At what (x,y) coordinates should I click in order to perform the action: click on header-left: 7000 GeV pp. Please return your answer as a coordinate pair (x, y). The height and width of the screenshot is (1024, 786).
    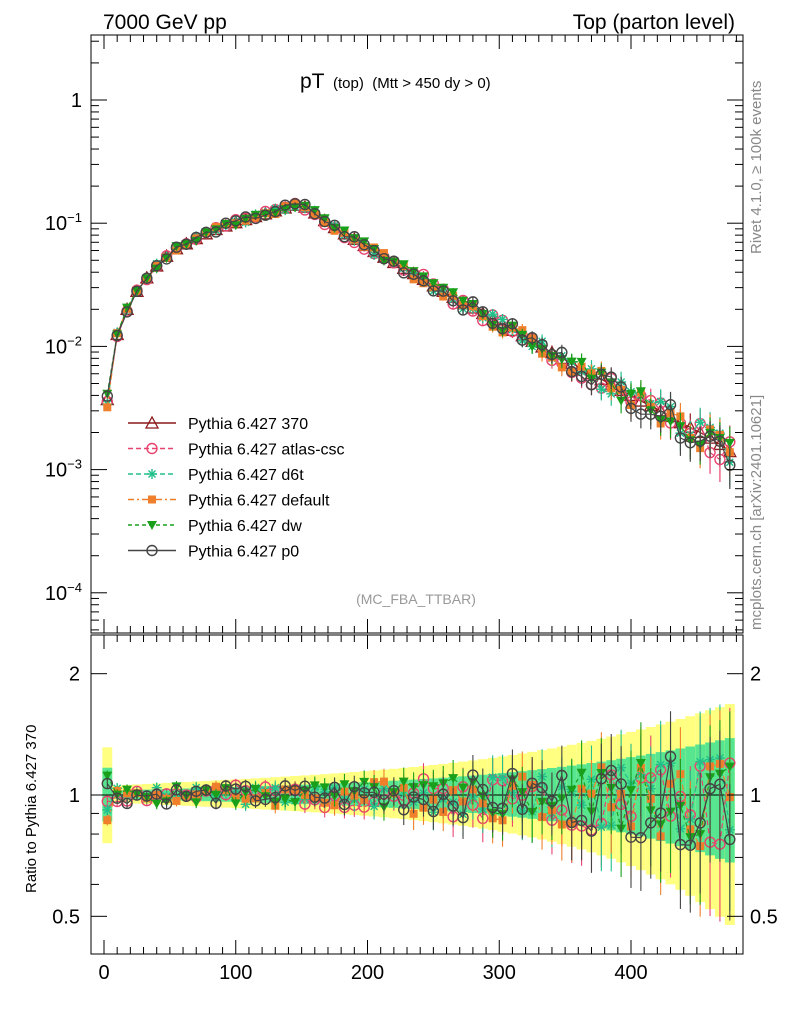
    Looking at the image, I should click on (165, 22).